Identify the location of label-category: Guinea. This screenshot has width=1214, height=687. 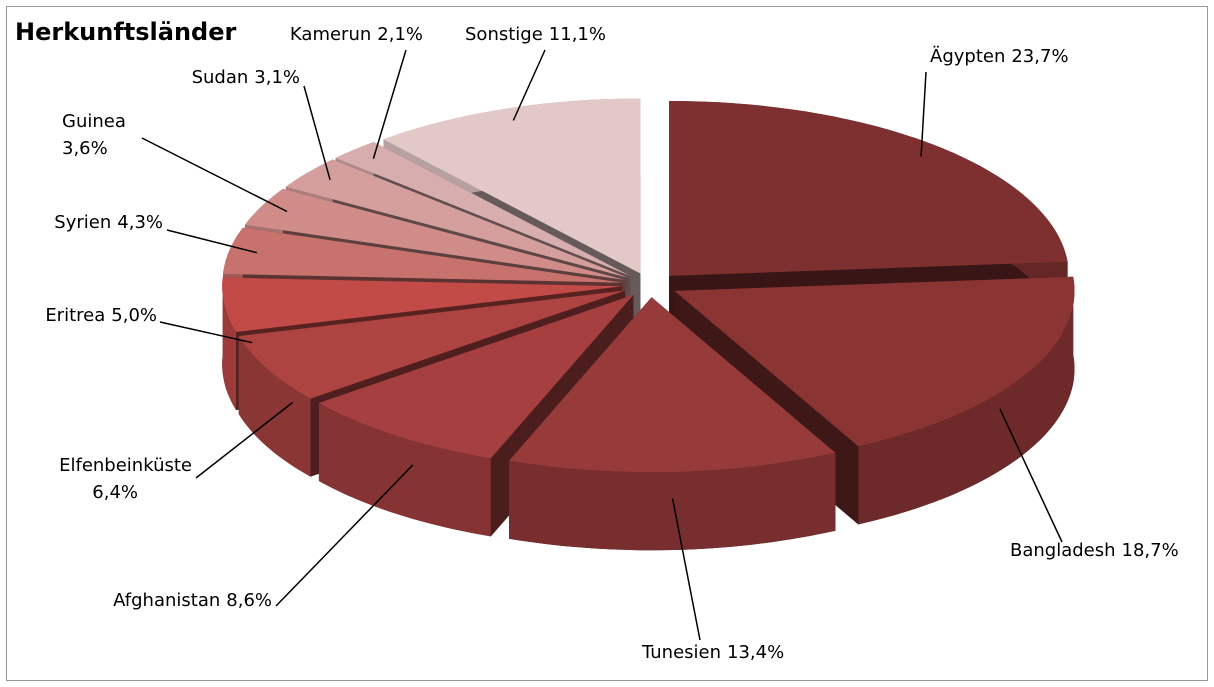
(94, 121).